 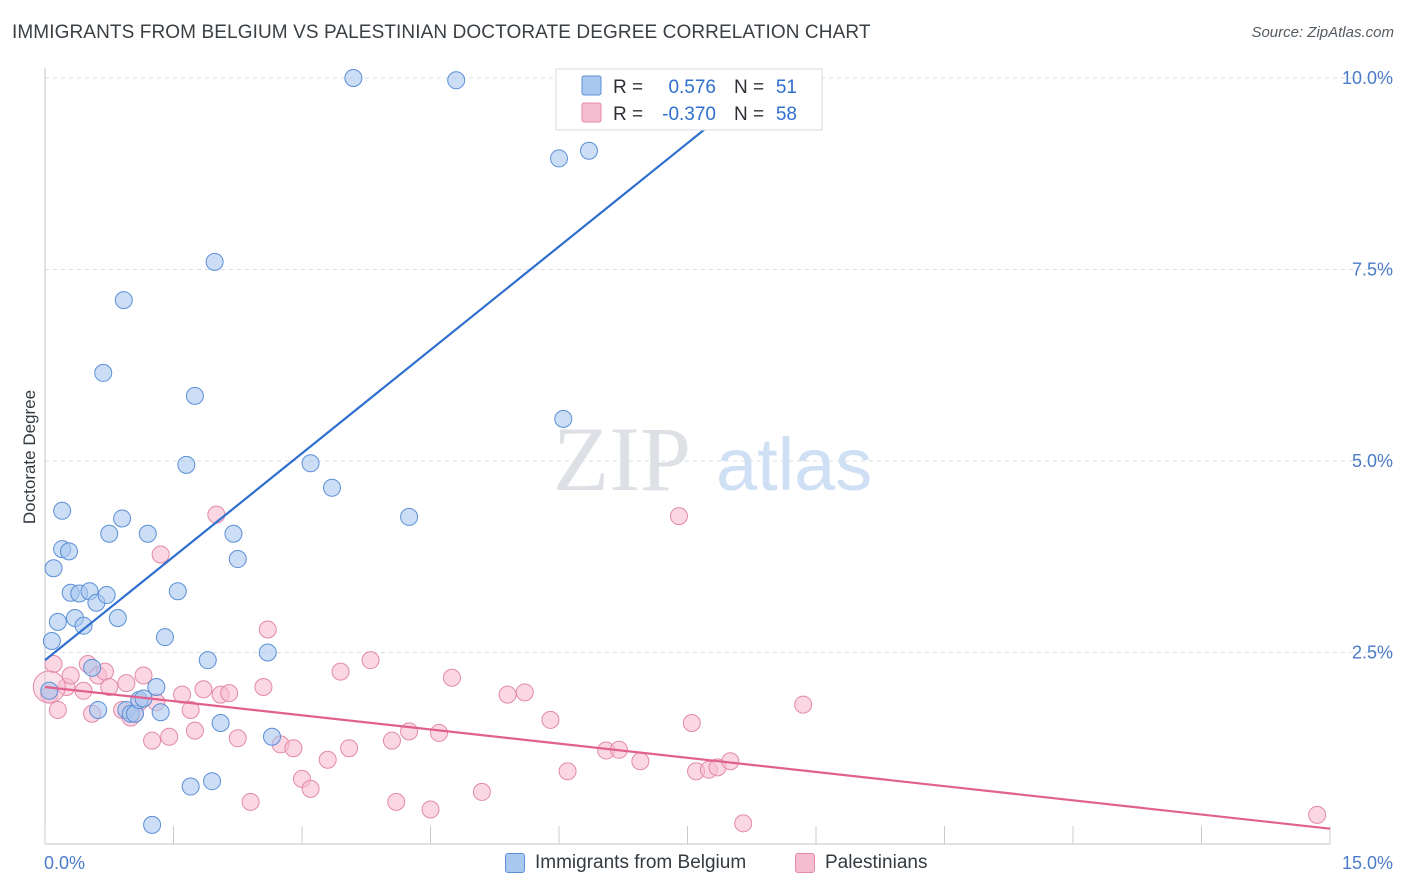 I want to click on y-tick-label-2: 7.5%, so click(x=1372, y=270).